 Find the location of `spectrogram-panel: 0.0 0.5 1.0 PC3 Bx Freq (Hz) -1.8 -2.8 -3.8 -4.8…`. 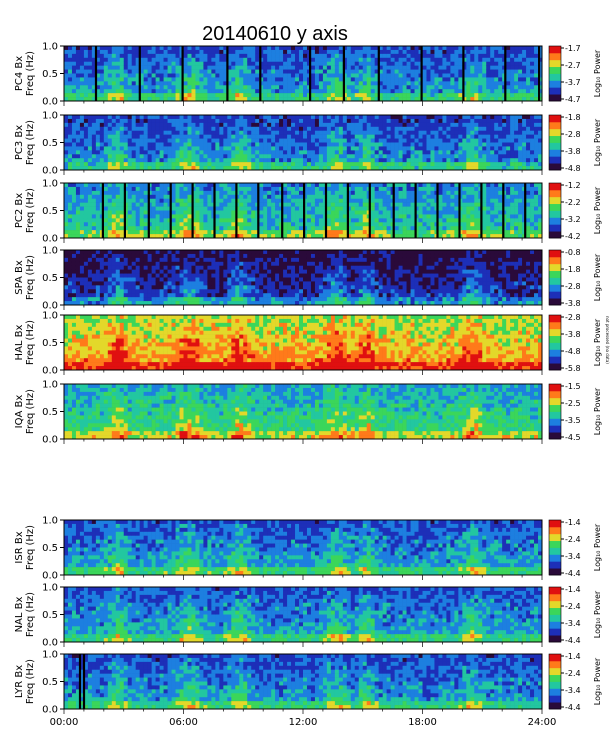

spectrogram-panel: 0.0 0.5 1.0 PC3 Bx Freq (Hz) -1.8 -2.8 -3.8 -4.8… is located at coordinates (308, 144).